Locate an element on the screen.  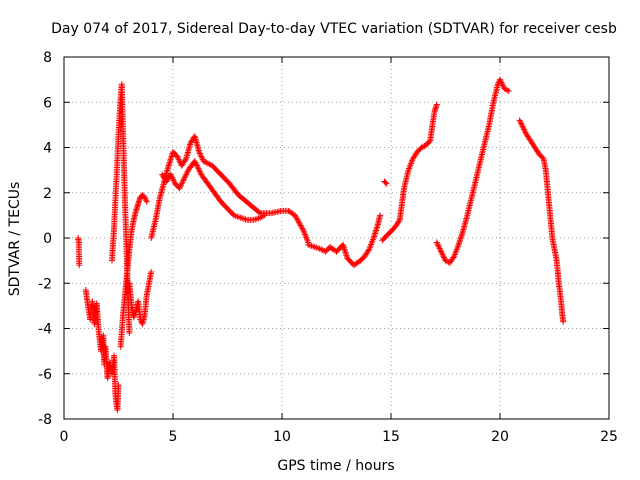
y-tick-label: 8 is located at coordinates (47, 58).